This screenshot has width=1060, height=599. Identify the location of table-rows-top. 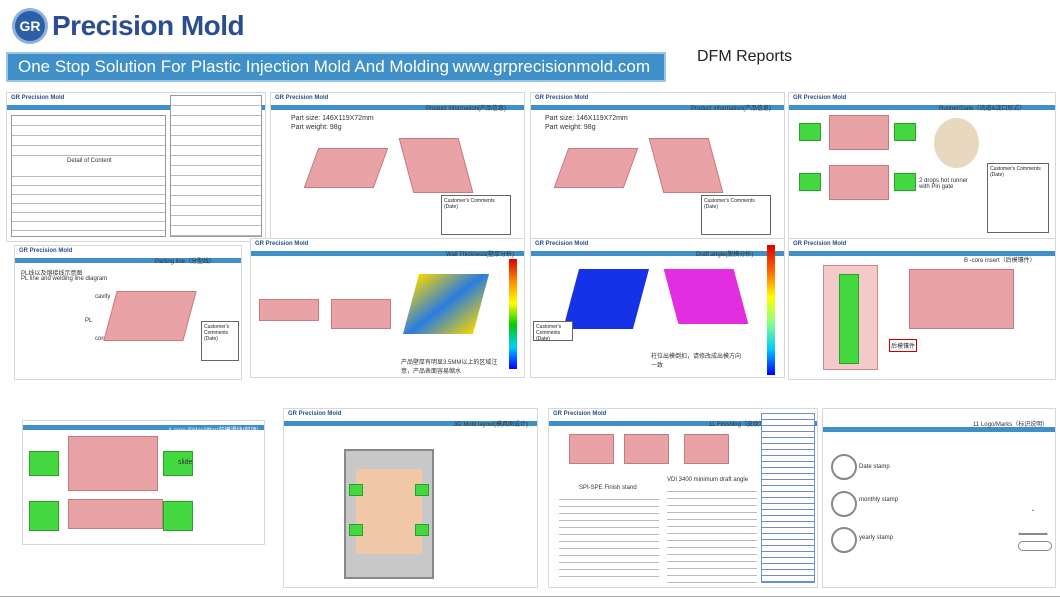
(88, 136).